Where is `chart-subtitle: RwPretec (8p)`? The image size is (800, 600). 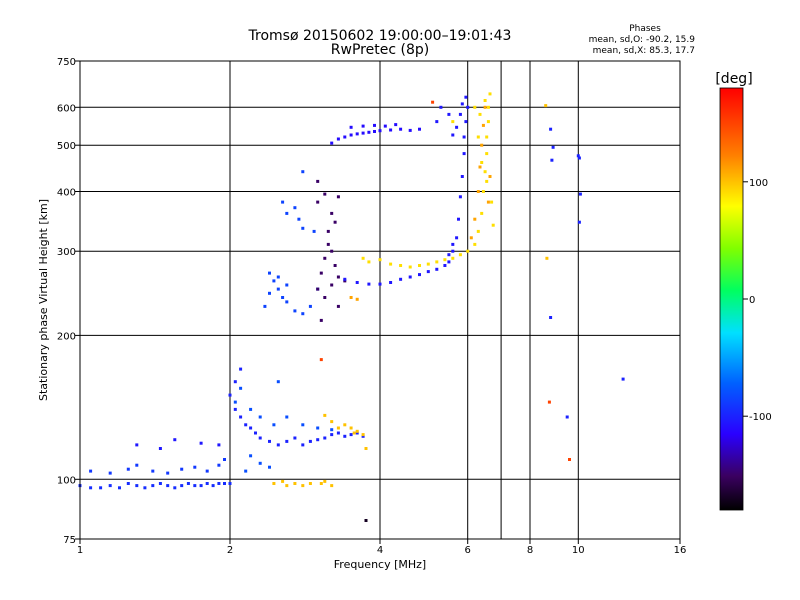
chart-subtitle: RwPretec (8p) is located at coordinates (380, 50).